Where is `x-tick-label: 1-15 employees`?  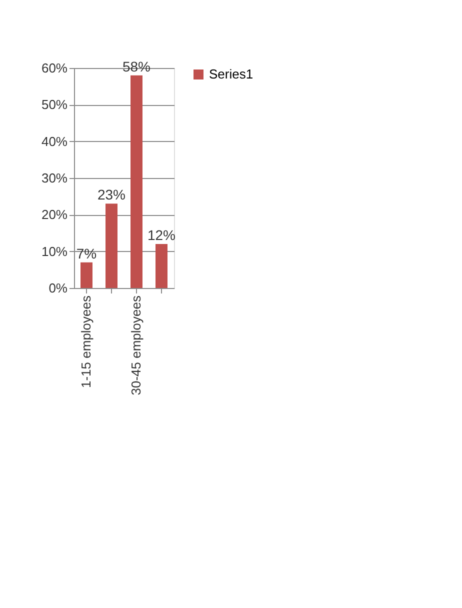
x-tick-label: 1-15 employees is located at coordinates (86, 341).